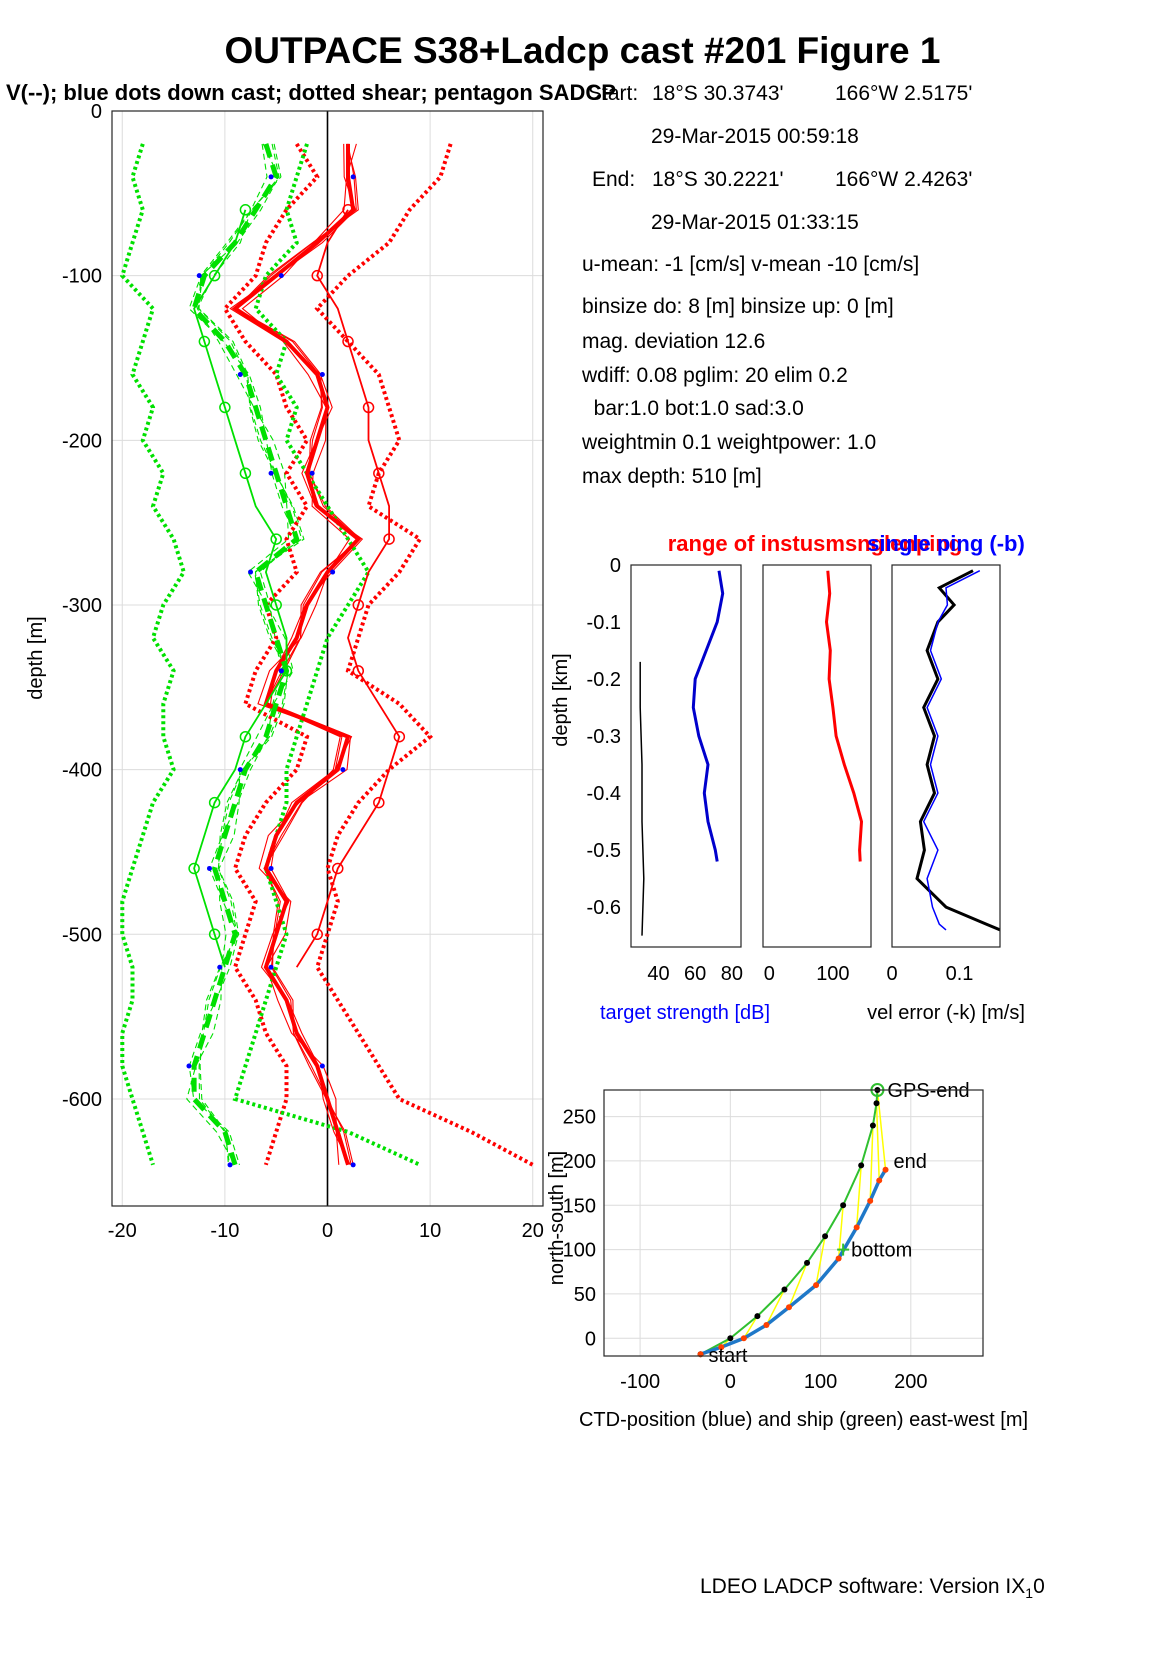 This screenshot has width=1165, height=1679. I want to click on x-tick-label: 0, so click(327, 1231).